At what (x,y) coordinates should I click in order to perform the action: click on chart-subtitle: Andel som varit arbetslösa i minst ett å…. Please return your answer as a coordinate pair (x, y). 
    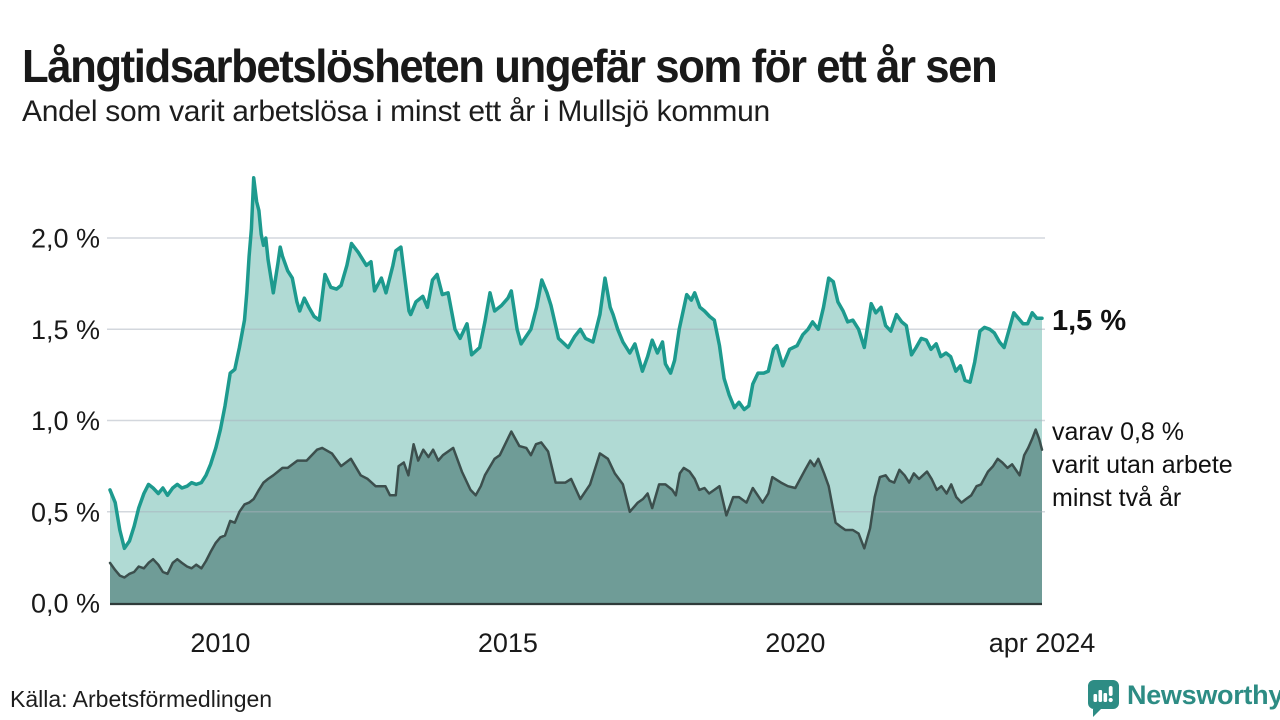
    Looking at the image, I should click on (396, 111).